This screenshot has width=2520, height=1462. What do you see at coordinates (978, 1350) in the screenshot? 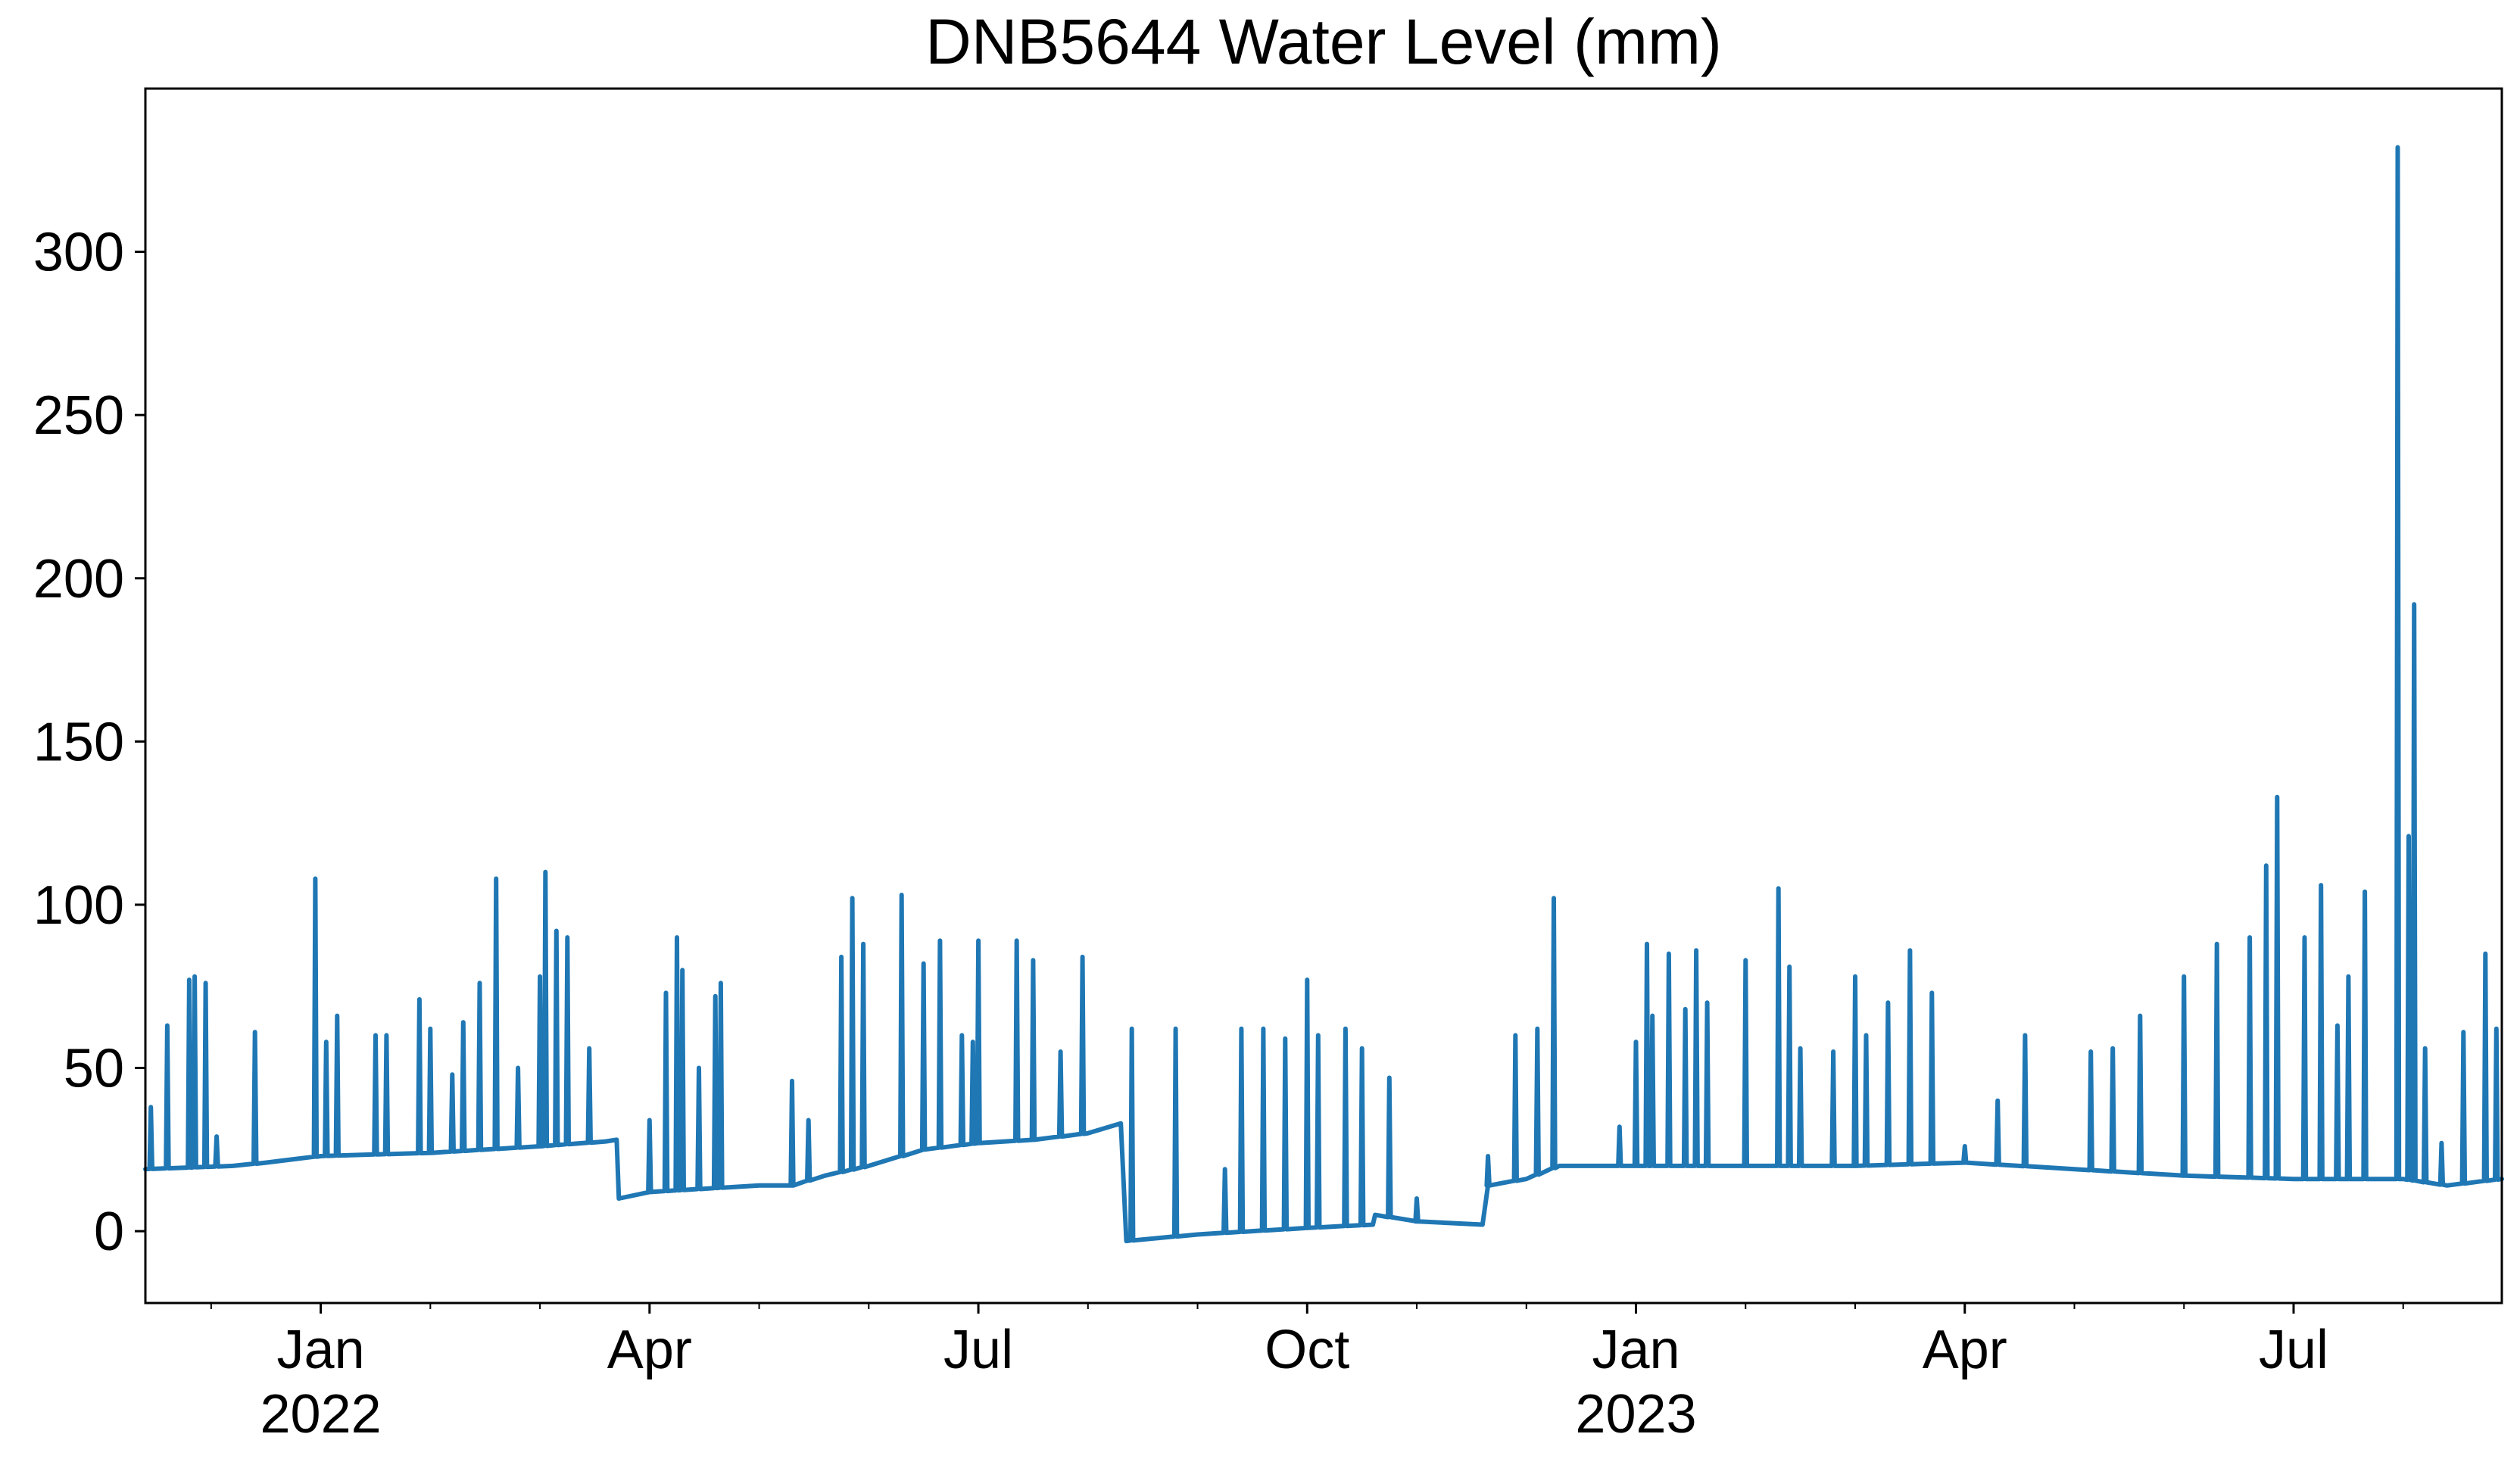
I see `x-tick-label-2: Jul` at bounding box center [978, 1350].